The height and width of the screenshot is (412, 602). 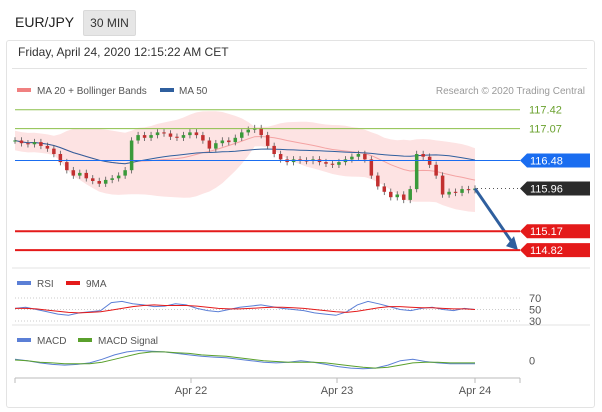 I want to click on rsi-legend-swatch, so click(x=24, y=283).